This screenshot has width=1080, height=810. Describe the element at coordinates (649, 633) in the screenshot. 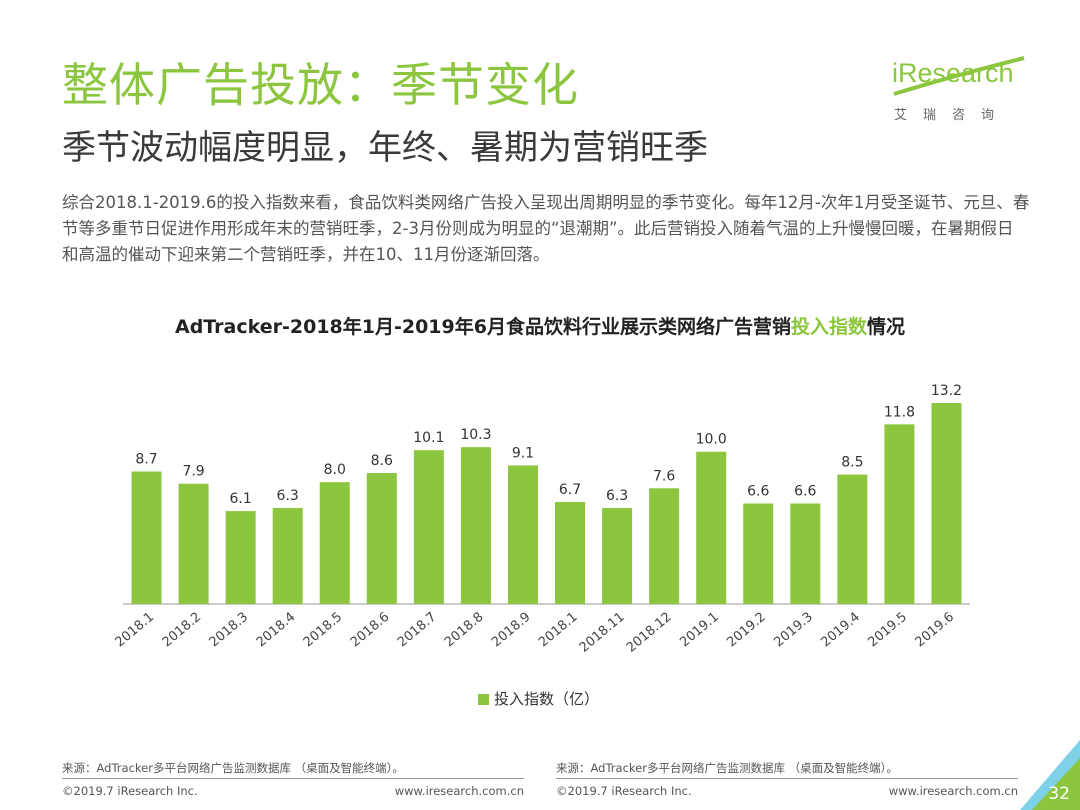

I see `x-tick-label: 2018.12` at that location.